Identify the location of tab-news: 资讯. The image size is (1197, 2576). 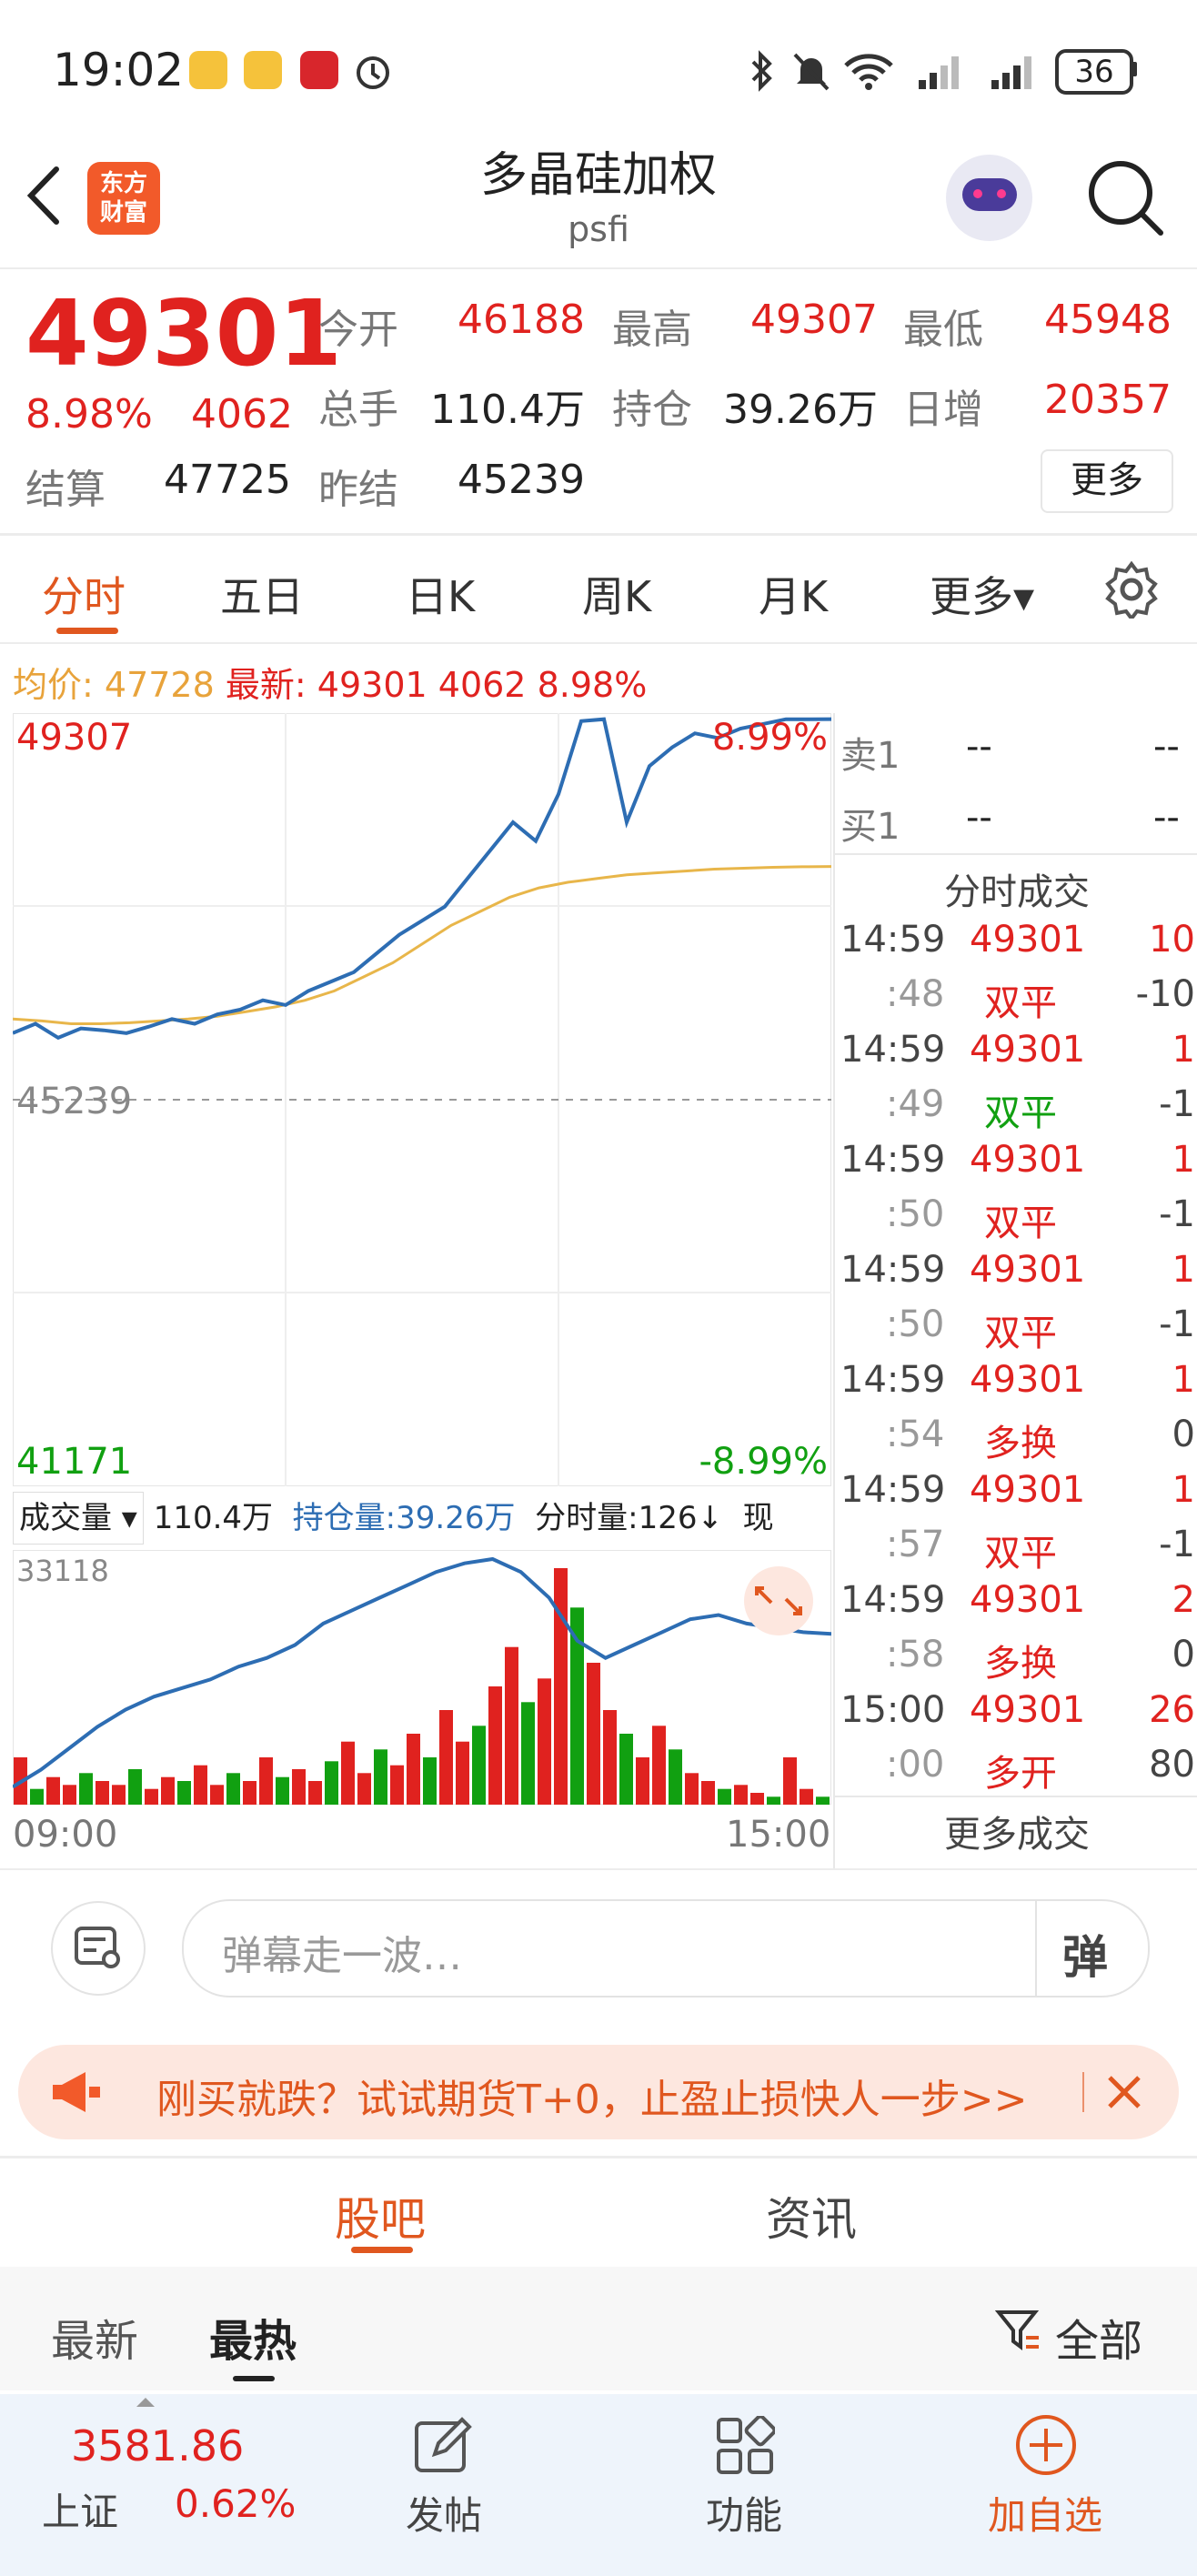
(811, 2219).